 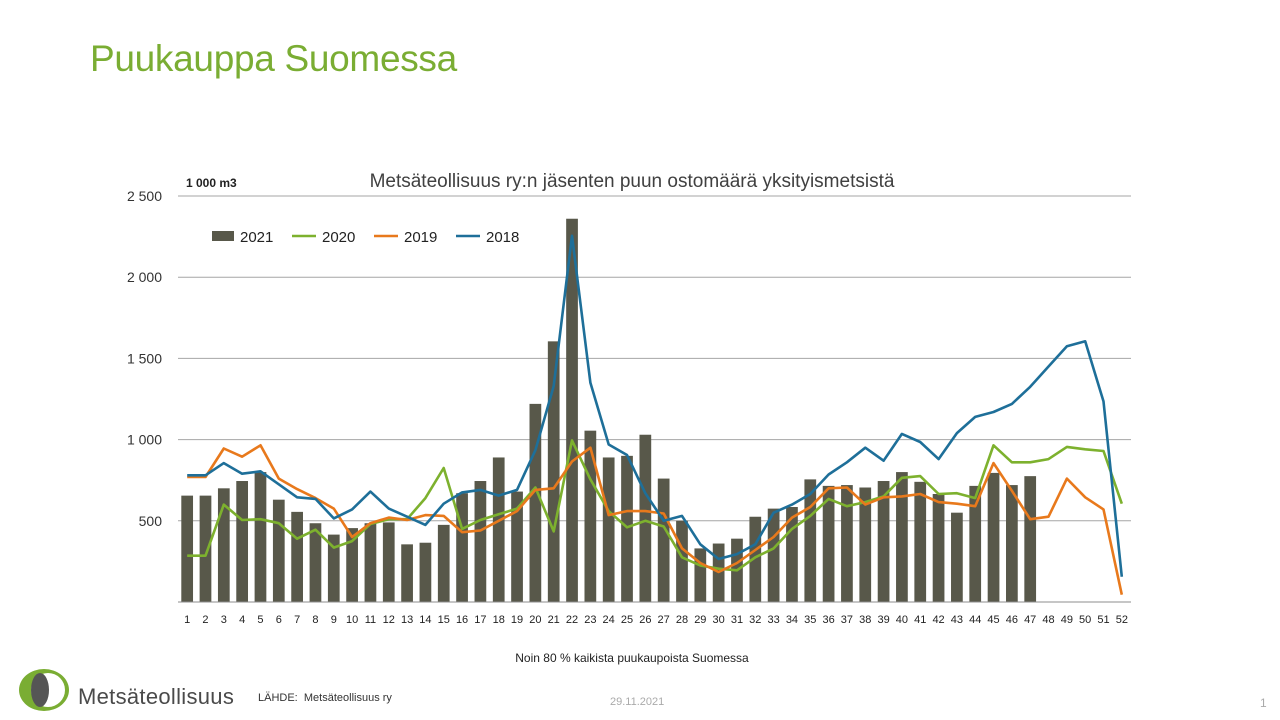 What do you see at coordinates (151, 521) in the screenshot?
I see `y-tick-label: 500` at bounding box center [151, 521].